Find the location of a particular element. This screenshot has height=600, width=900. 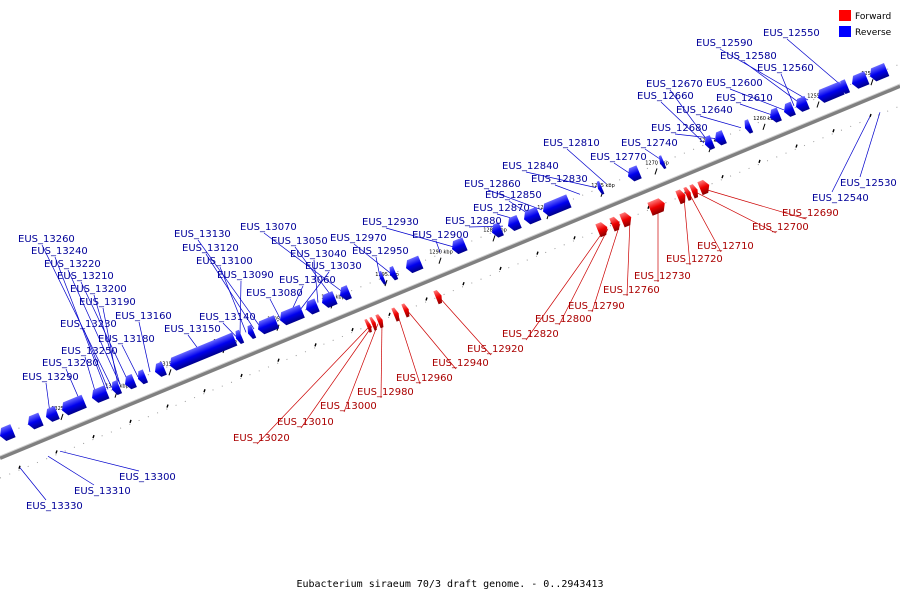

gene-label: EUS_12680 is located at coordinates (679, 128).